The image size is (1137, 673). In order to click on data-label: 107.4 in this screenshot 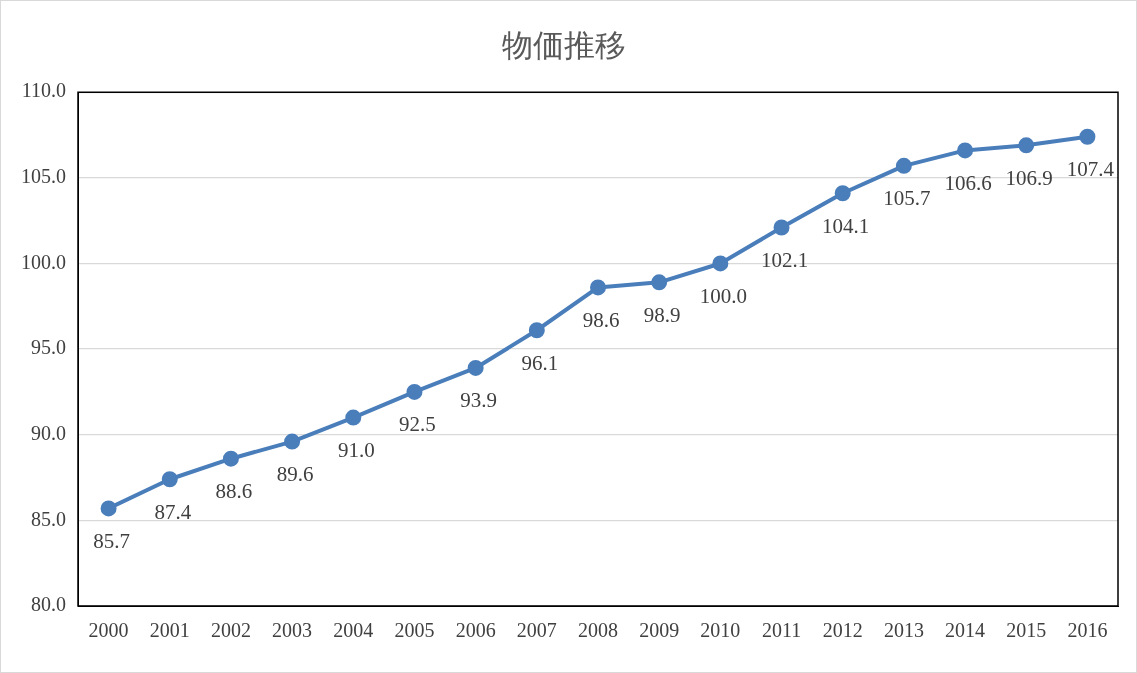, I will do `click(1090, 169)`.